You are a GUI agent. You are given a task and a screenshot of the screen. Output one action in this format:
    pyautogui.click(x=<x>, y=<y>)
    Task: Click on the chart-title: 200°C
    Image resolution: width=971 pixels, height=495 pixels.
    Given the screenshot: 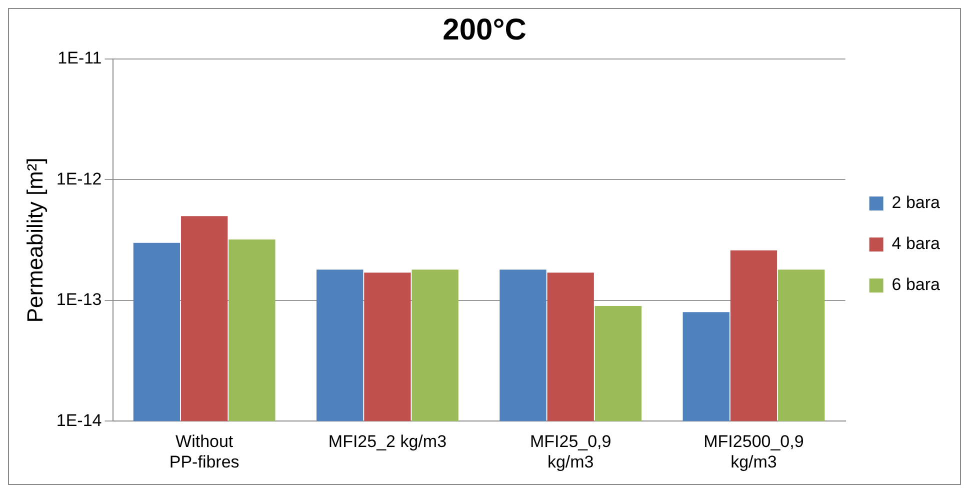 What is the action you would take?
    pyautogui.click(x=484, y=29)
    